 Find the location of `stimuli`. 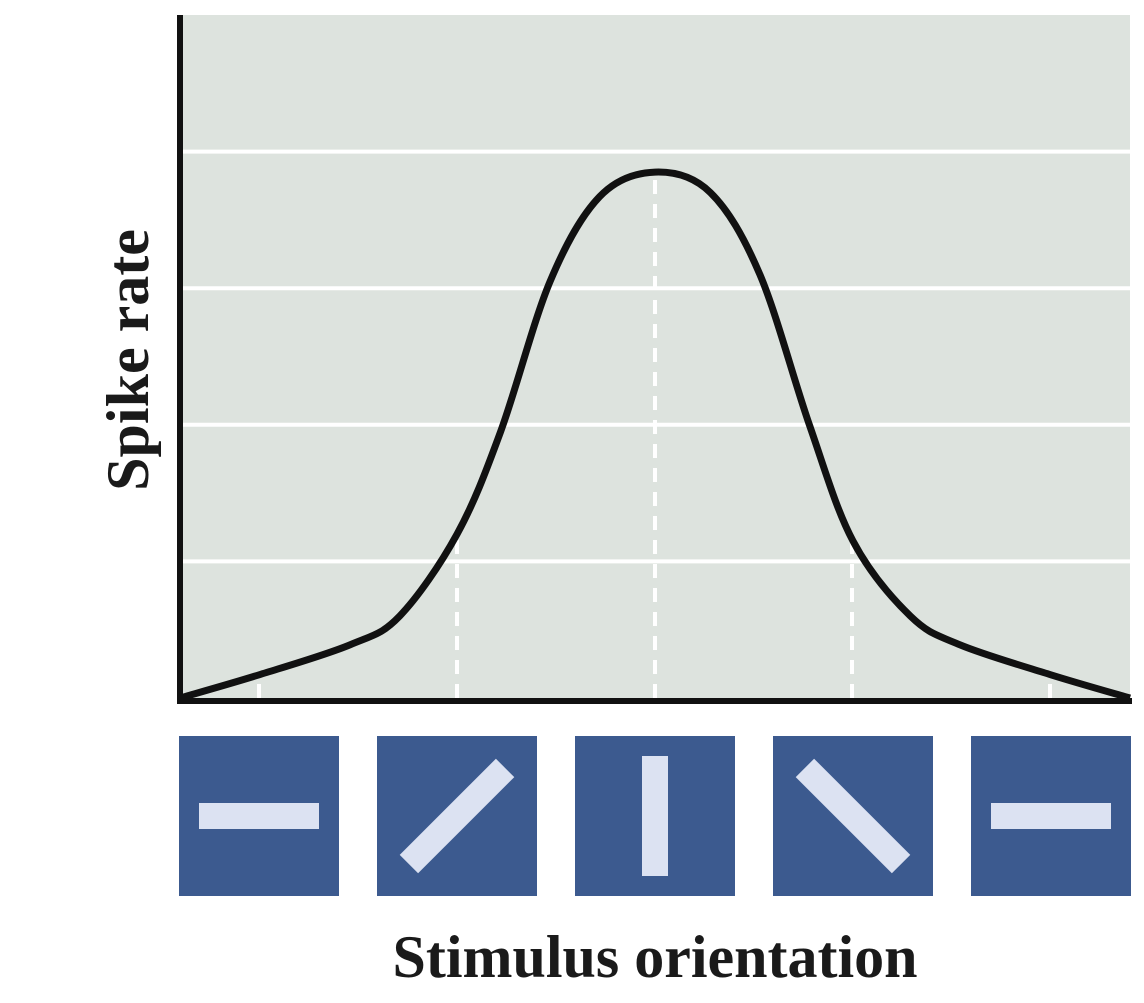

stimuli is located at coordinates (655, 816).